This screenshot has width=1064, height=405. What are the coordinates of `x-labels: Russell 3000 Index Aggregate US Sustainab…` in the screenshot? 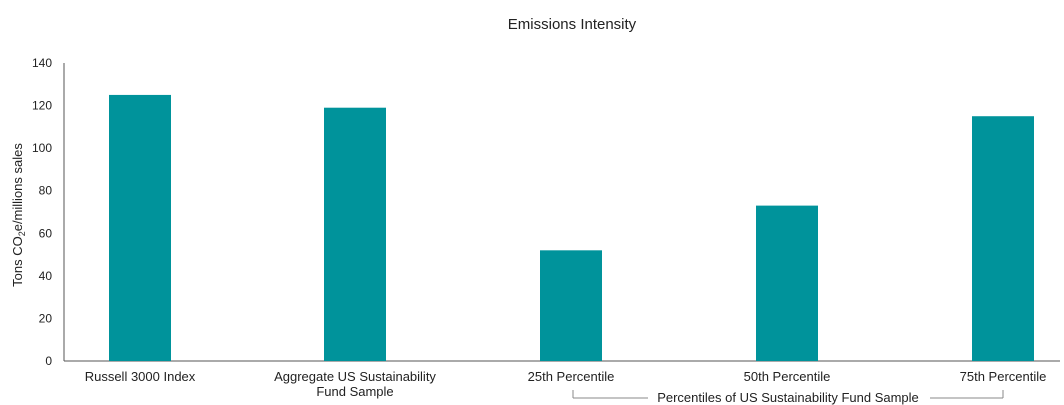 It's located at (566, 384).